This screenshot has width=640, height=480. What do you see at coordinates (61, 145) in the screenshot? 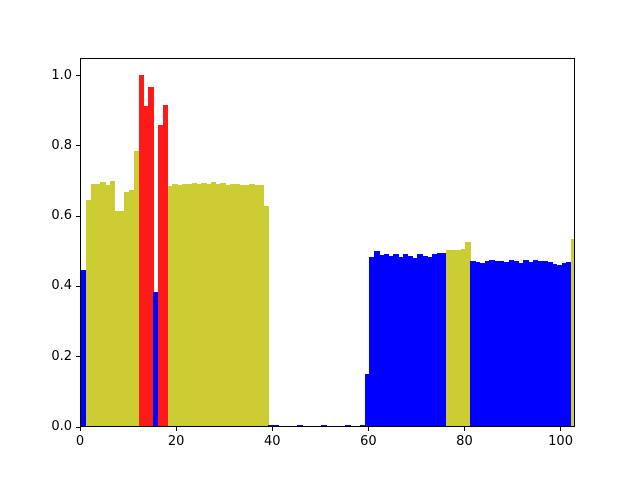
I see `y-tick-label: 0.8` at bounding box center [61, 145].